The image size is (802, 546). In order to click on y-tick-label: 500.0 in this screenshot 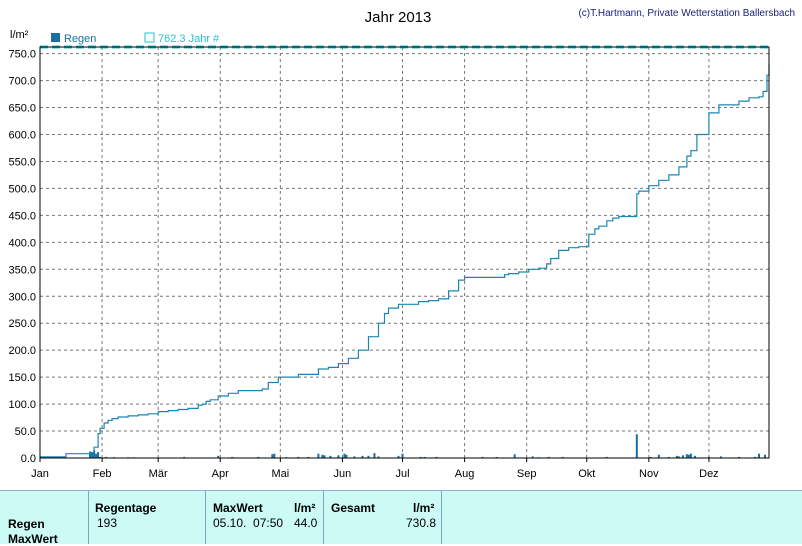, I will do `click(22, 189)`.